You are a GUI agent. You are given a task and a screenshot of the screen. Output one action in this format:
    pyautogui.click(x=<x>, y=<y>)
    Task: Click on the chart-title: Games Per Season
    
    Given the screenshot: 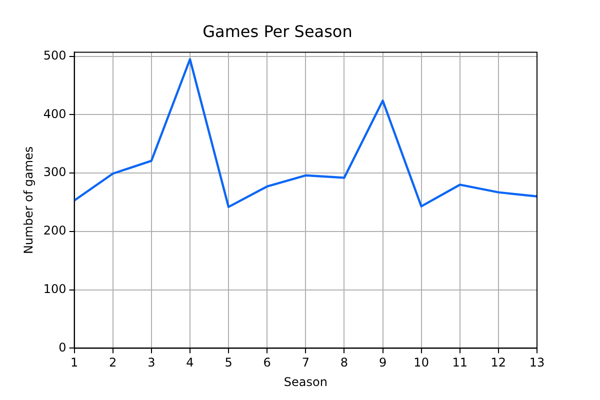 What is the action you would take?
    pyautogui.click(x=277, y=31)
    